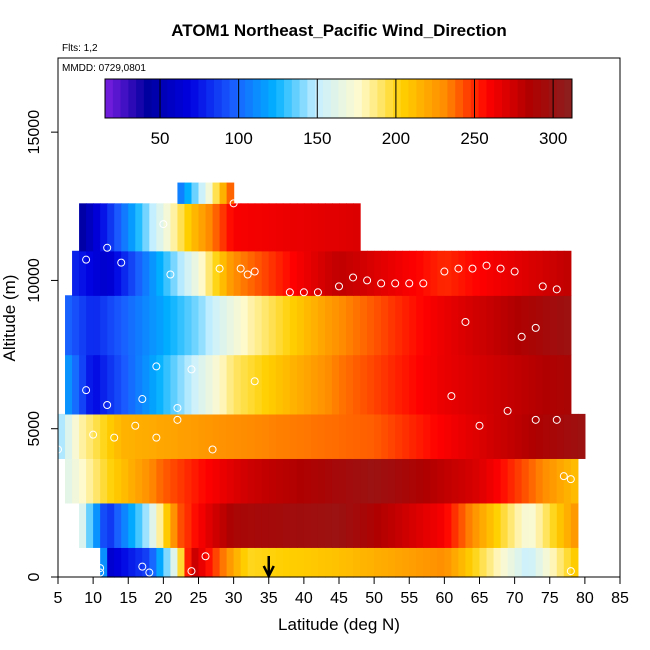  I want to click on y-tick-label: 15000, so click(34, 132).